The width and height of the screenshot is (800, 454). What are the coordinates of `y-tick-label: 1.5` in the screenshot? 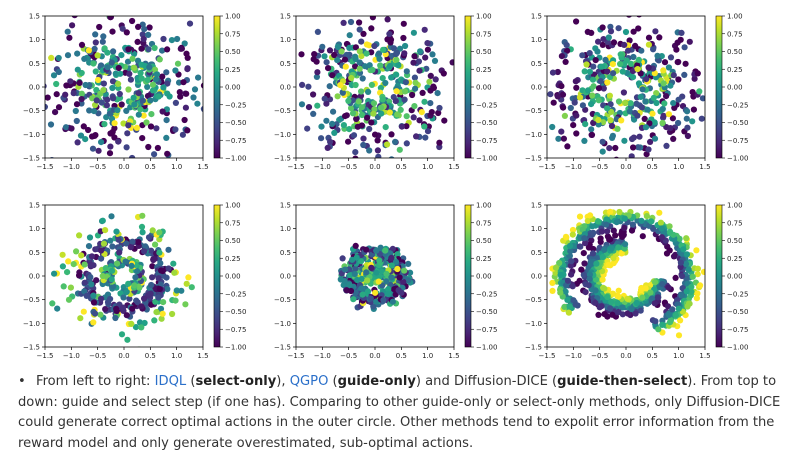 It's located at (536, 206).